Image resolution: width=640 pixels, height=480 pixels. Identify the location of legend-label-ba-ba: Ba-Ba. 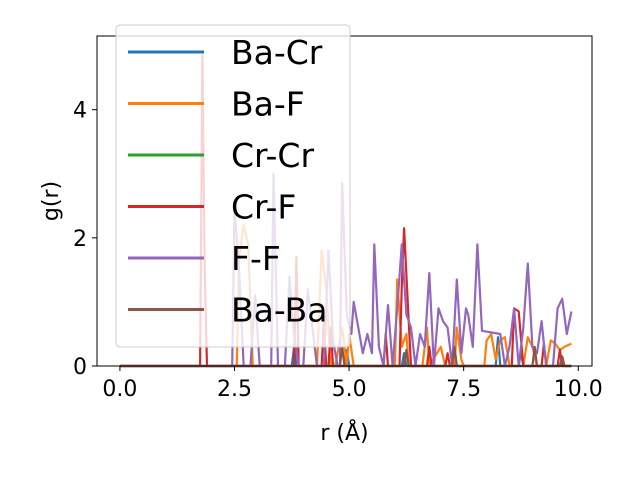
(279, 310).